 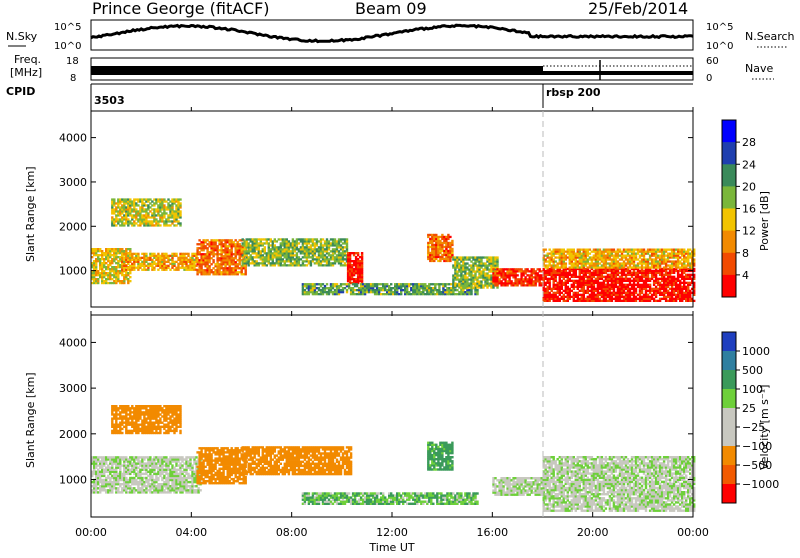 I want to click on nsky-label: N.Sky, so click(x=22, y=36).